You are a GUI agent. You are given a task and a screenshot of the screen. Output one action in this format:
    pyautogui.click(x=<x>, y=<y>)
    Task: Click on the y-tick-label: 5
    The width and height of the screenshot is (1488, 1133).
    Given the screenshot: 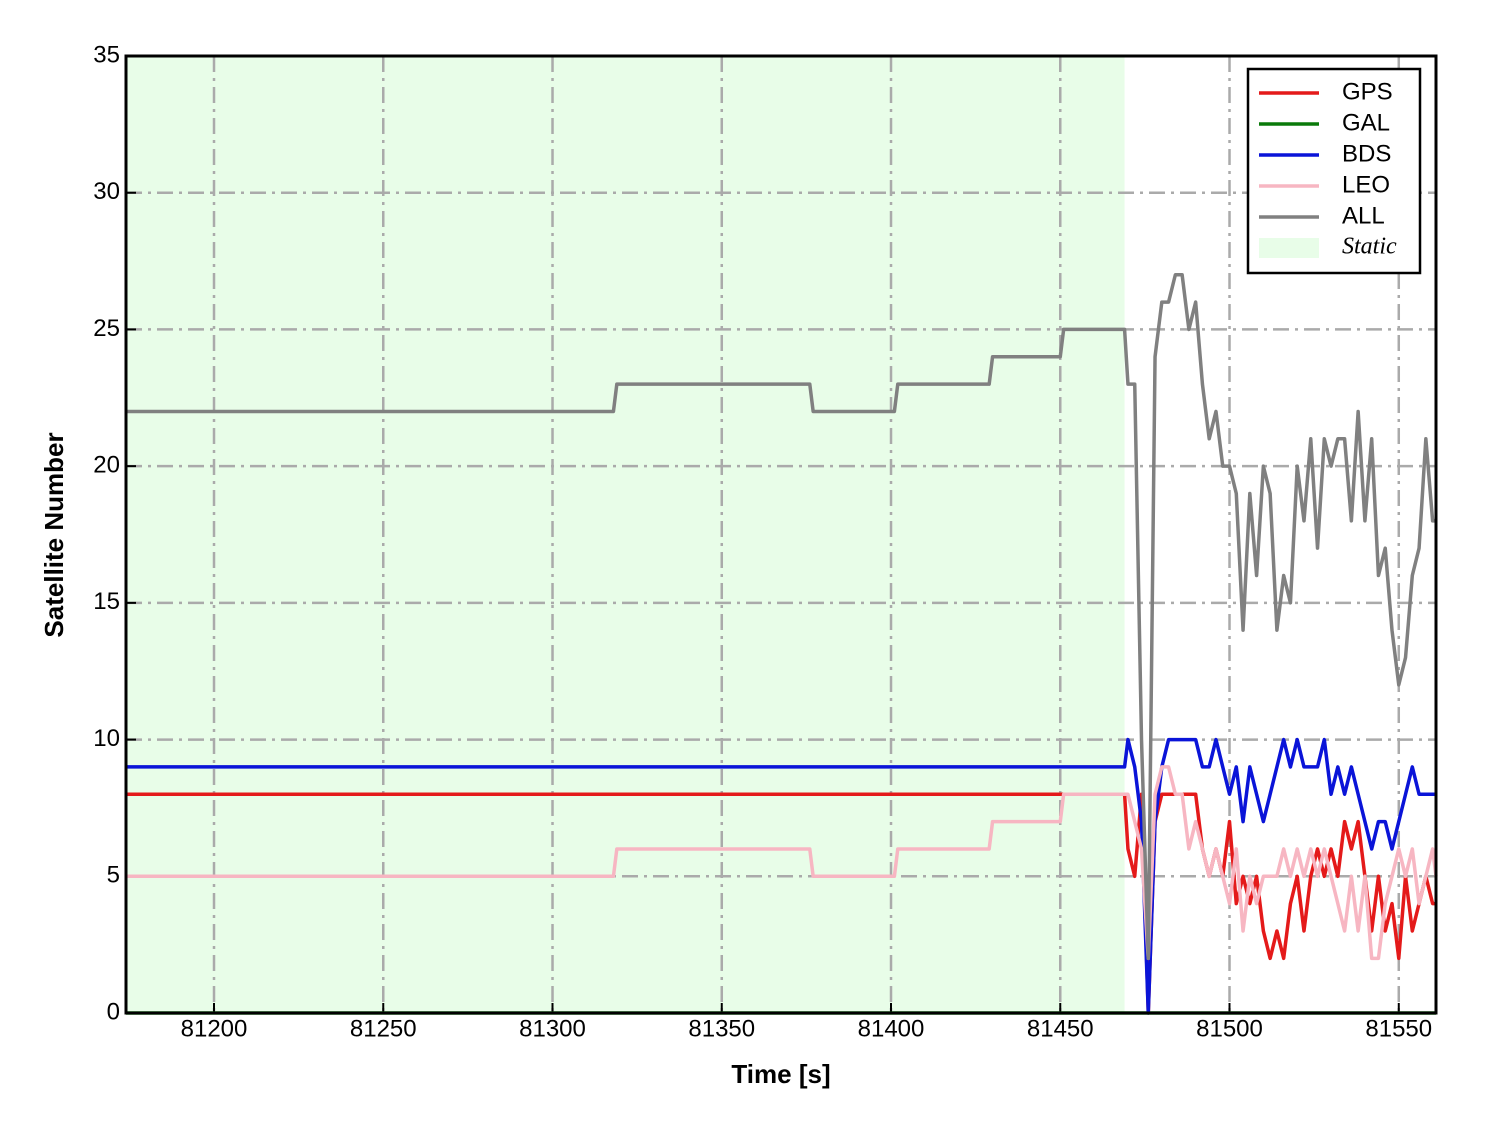 What is the action you would take?
    pyautogui.click(x=113, y=875)
    